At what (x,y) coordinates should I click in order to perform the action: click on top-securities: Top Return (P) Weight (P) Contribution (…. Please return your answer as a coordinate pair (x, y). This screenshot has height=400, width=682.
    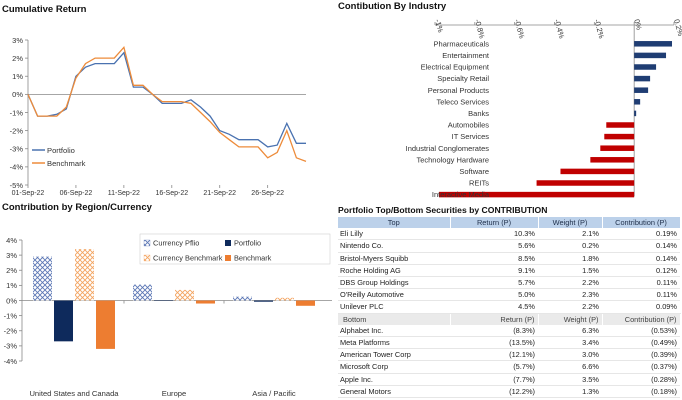
    Looking at the image, I should click on (509, 265).